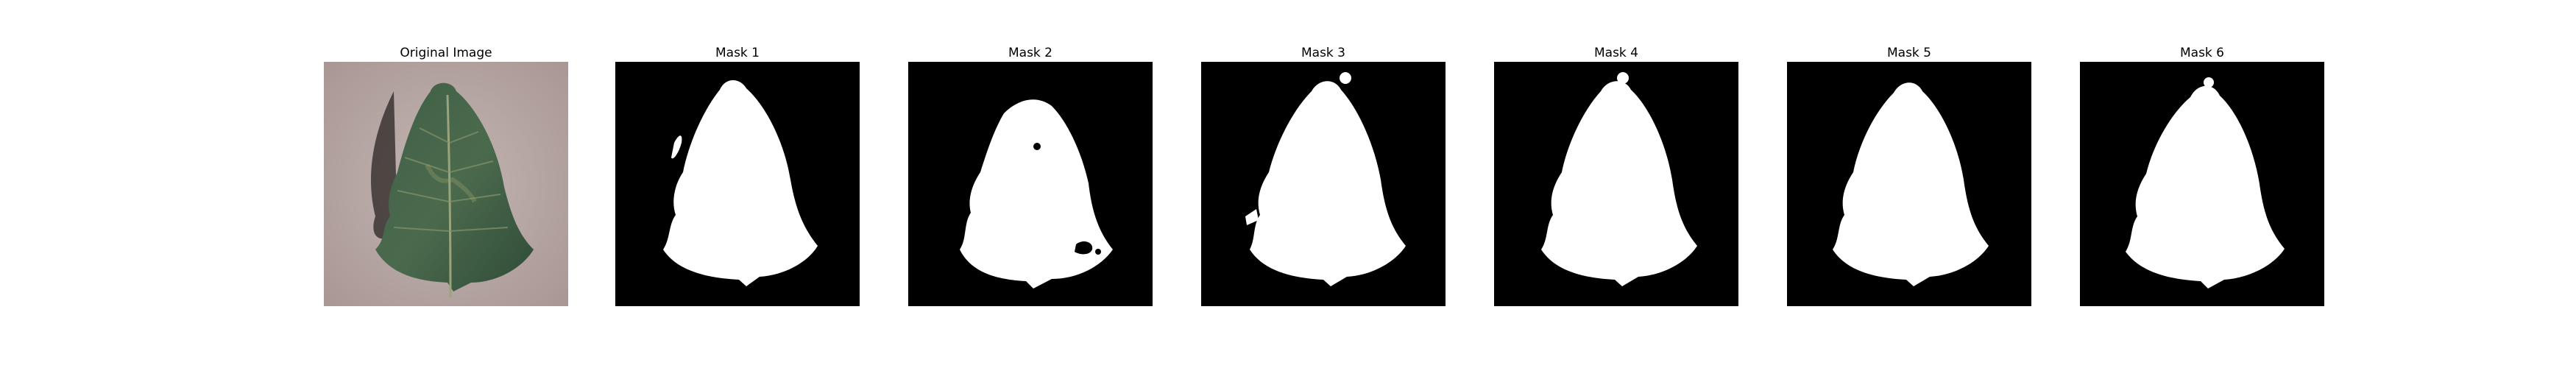 This screenshot has height=368, width=2576. I want to click on panel-mask-3: Mask 3, so click(1323, 175).